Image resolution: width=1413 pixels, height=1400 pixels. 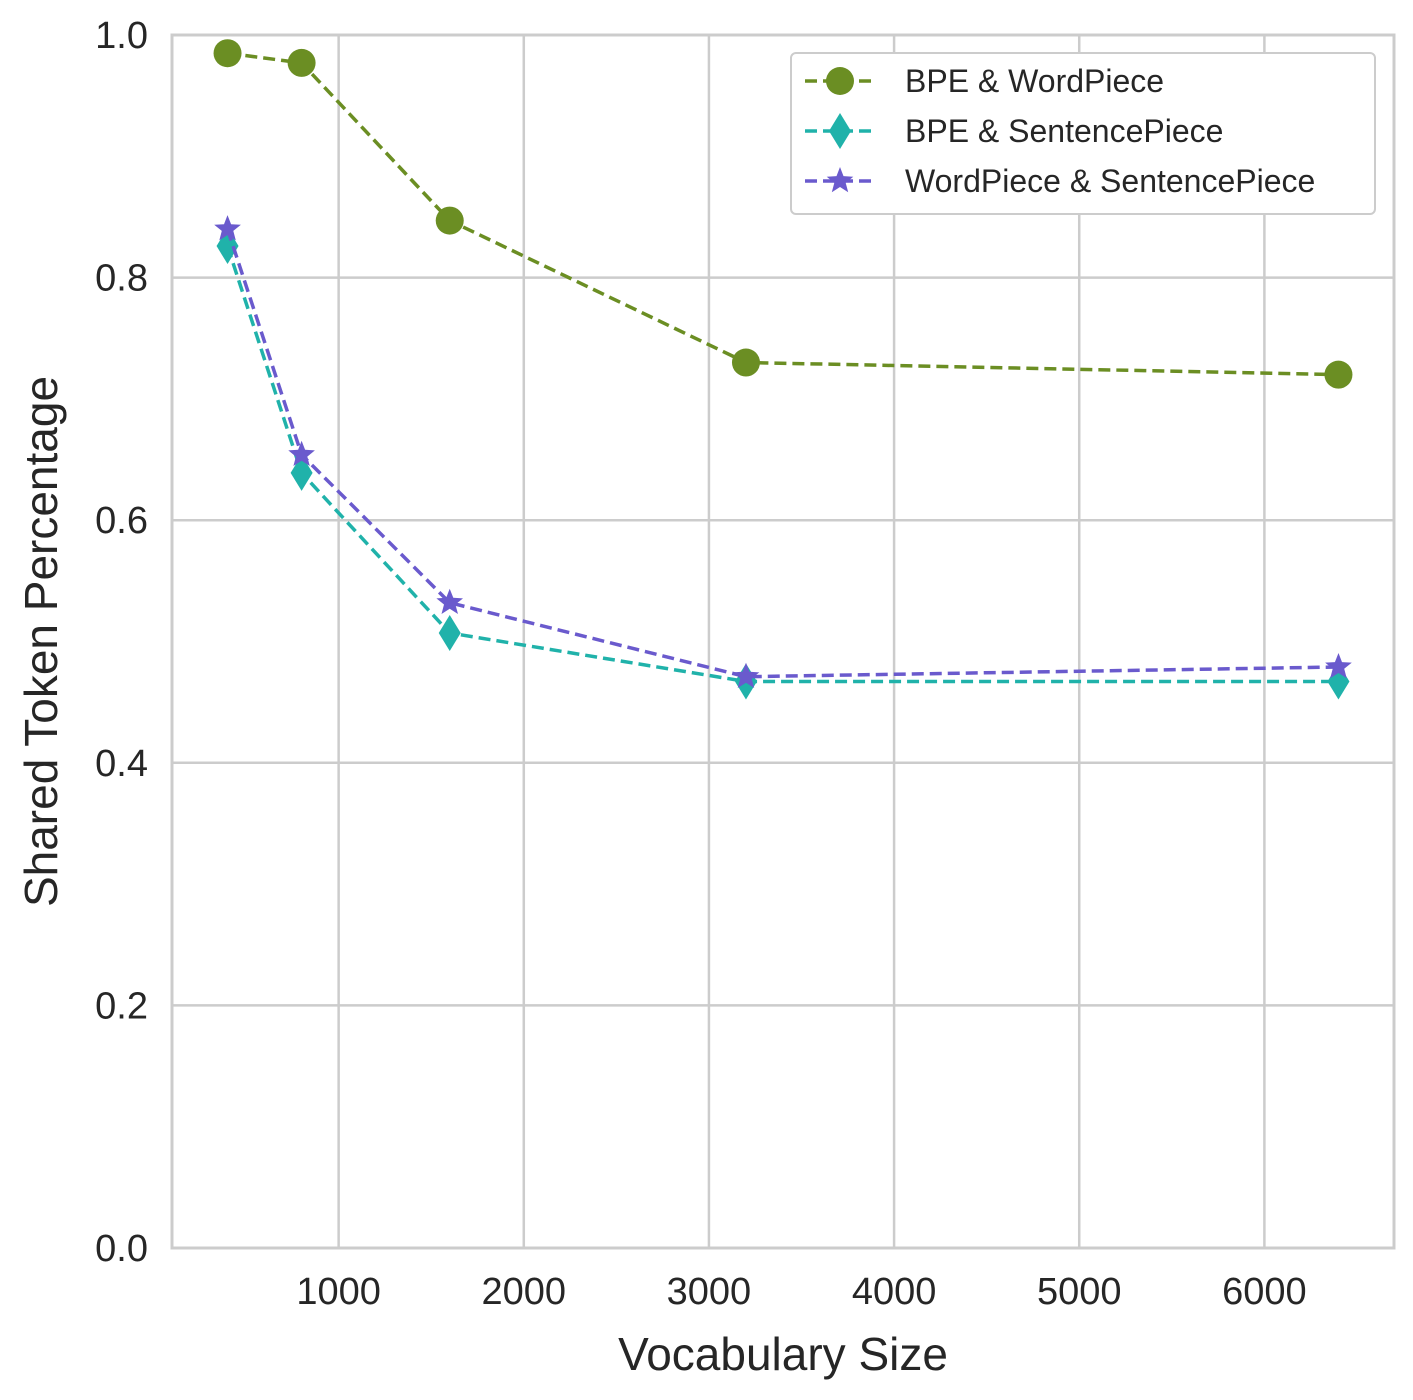 What do you see at coordinates (1110, 181) in the screenshot?
I see `legend-label: WordPiece & SentencePiece` at bounding box center [1110, 181].